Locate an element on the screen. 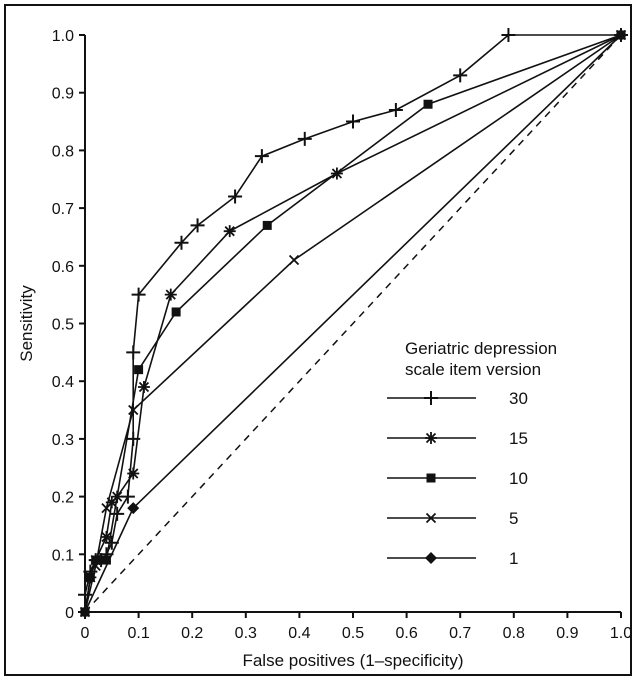 This screenshot has width=638, height=681. x-tick-label: 0.6 is located at coordinates (406, 633).